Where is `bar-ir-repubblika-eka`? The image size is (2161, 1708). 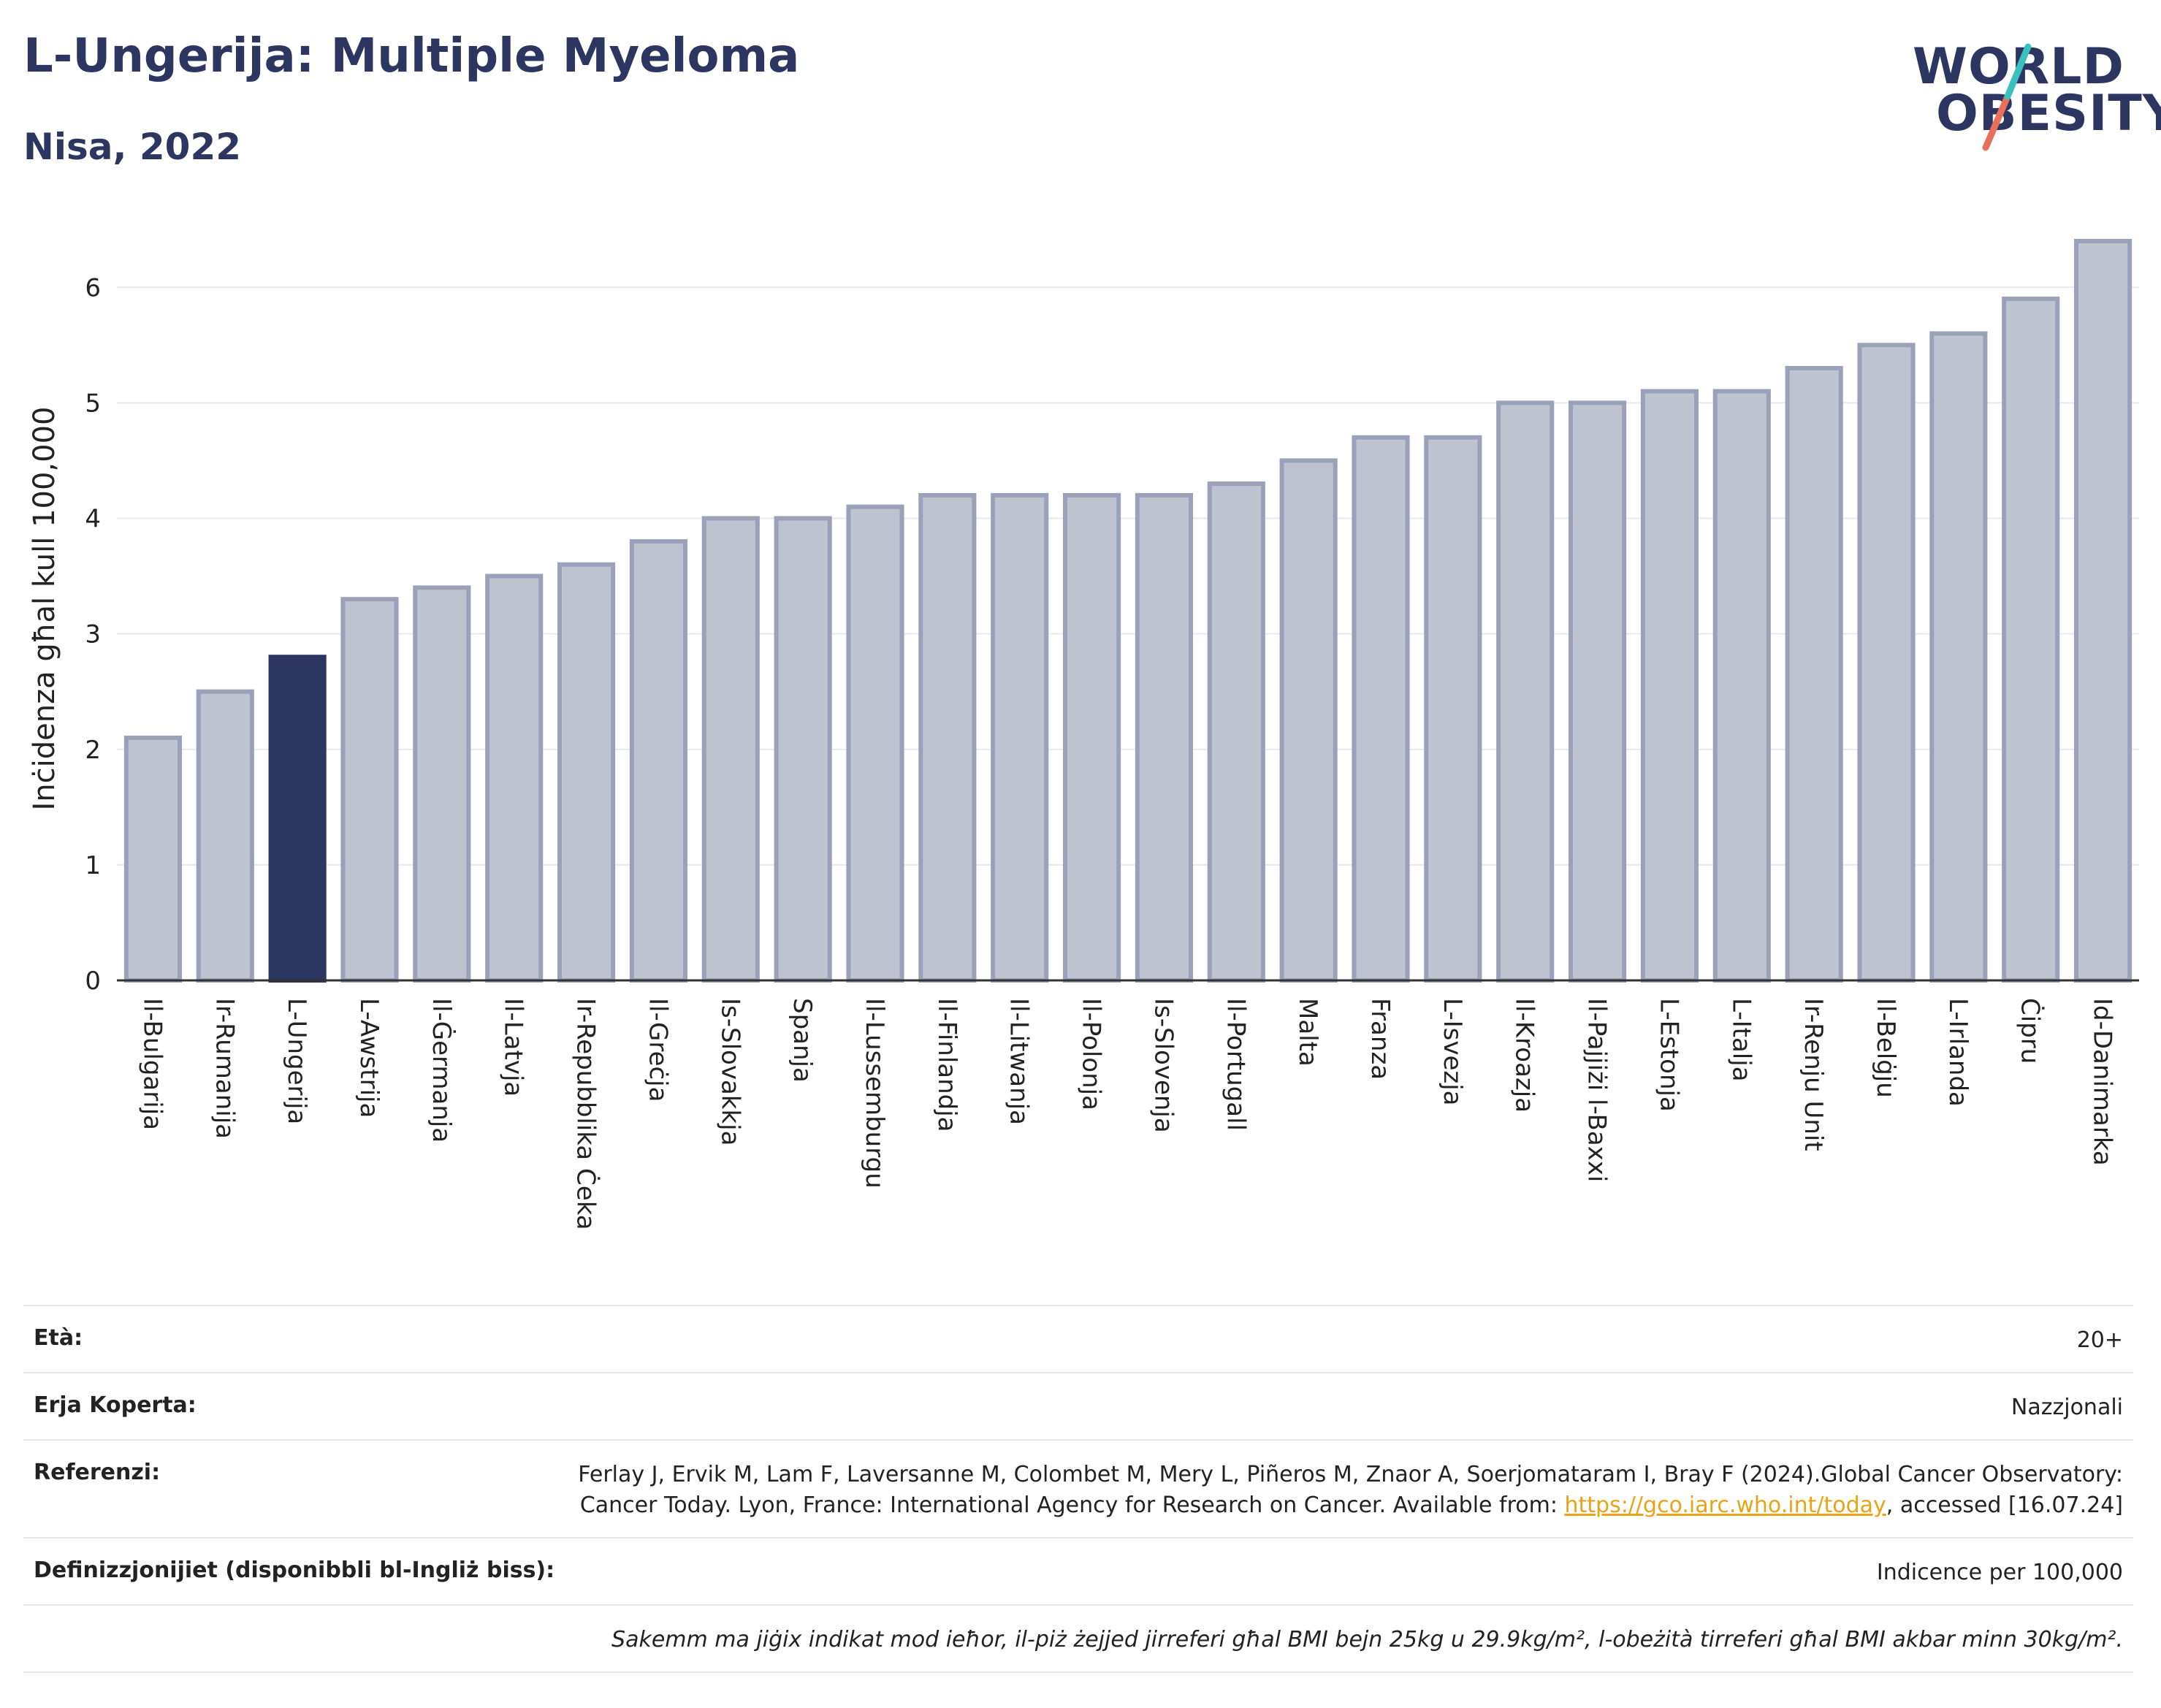
bar-ir-repubblika-eka is located at coordinates (587, 772).